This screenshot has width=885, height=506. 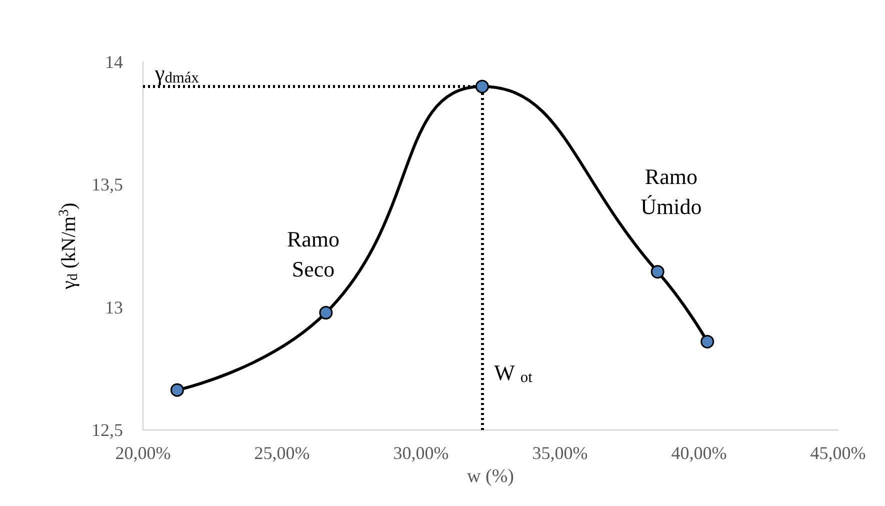 What do you see at coordinates (143, 453) in the screenshot?
I see `x-tick-label: 20,00%` at bounding box center [143, 453].